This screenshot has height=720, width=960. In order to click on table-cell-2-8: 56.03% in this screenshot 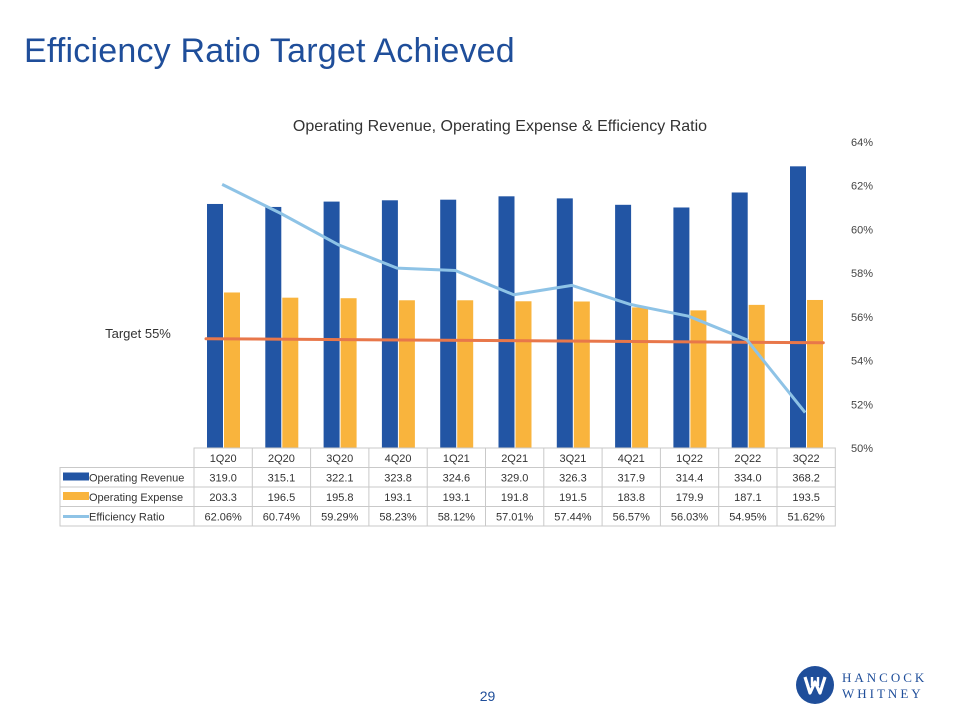, I will do `click(690, 518)`.